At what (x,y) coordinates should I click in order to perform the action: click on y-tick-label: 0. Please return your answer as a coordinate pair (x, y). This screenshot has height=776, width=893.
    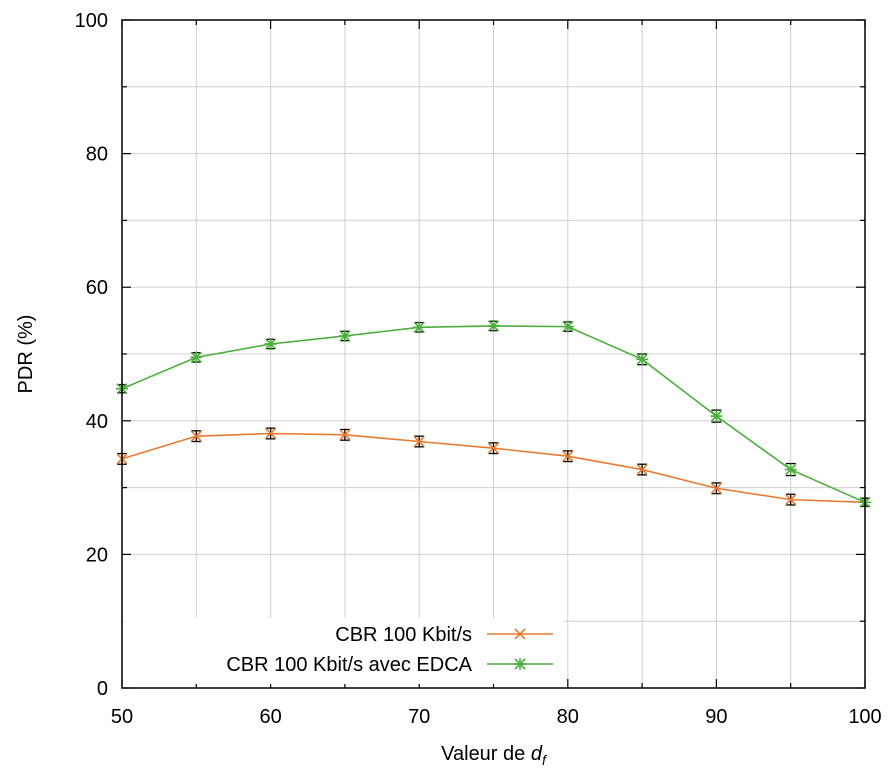
    Looking at the image, I should click on (102, 689).